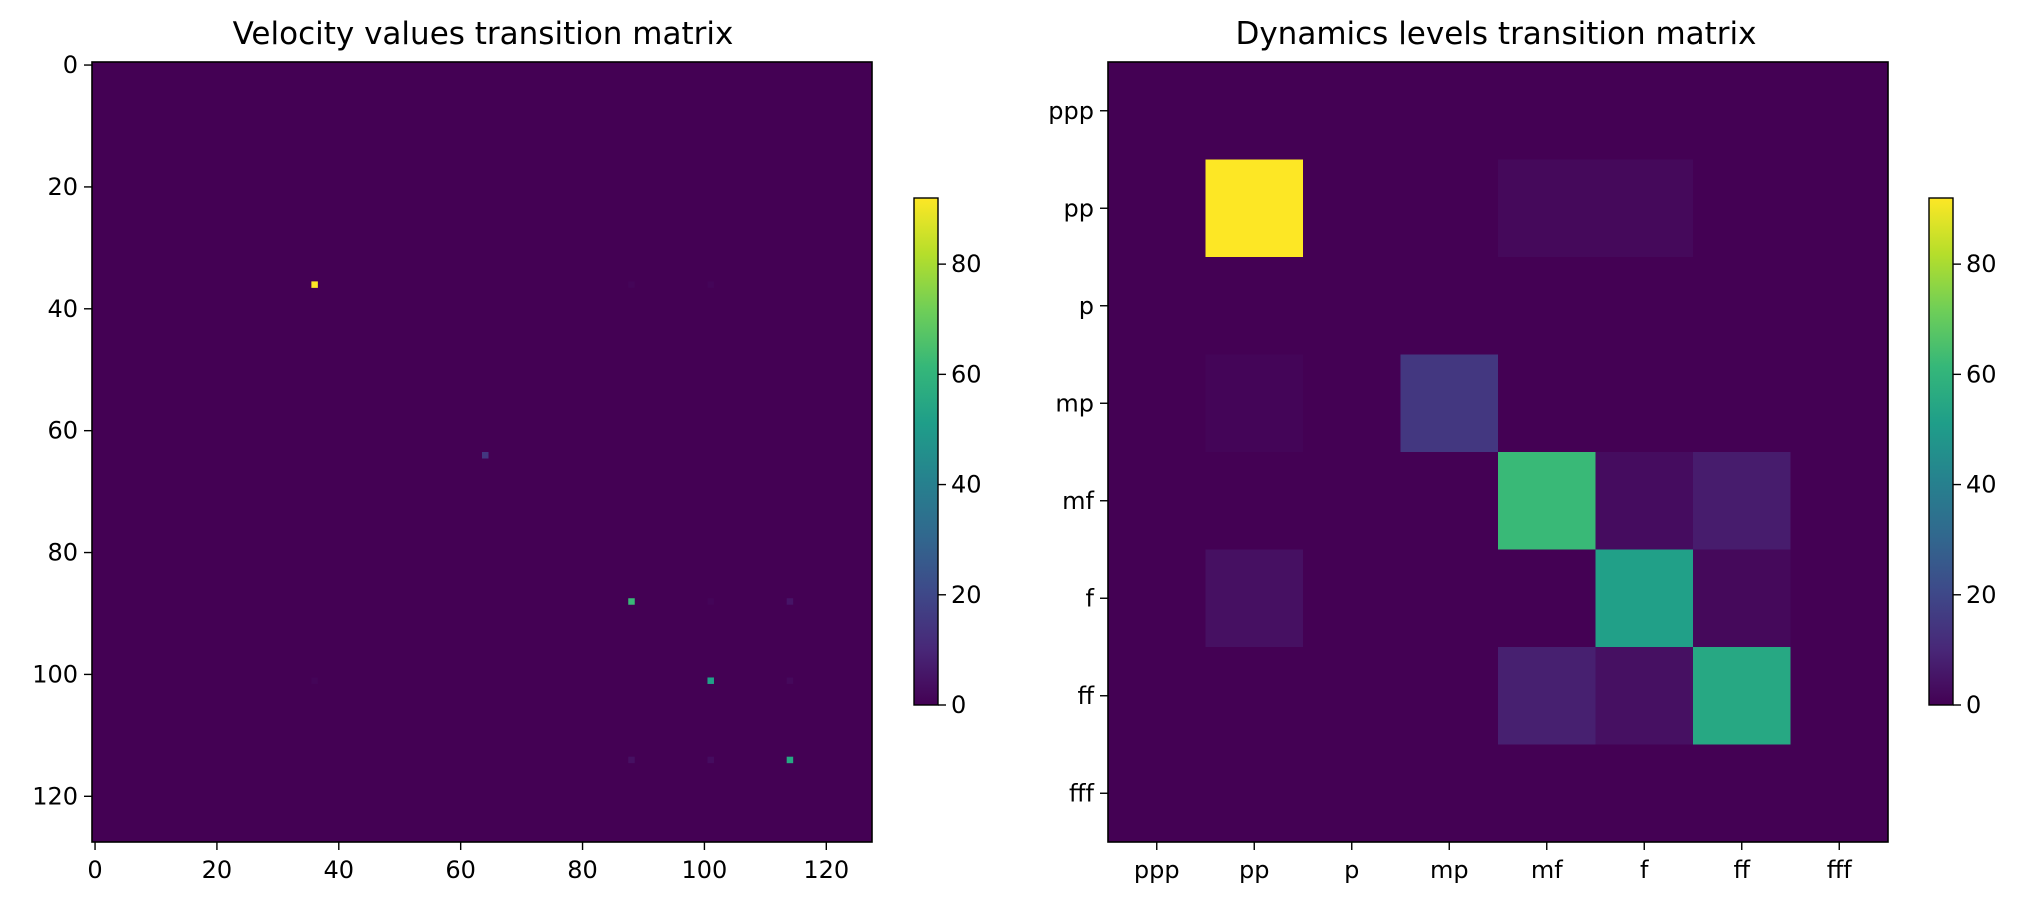 The image size is (2027, 907). What do you see at coordinates (339, 870) in the screenshot?
I see `velocity-x-tick-label: 40` at bounding box center [339, 870].